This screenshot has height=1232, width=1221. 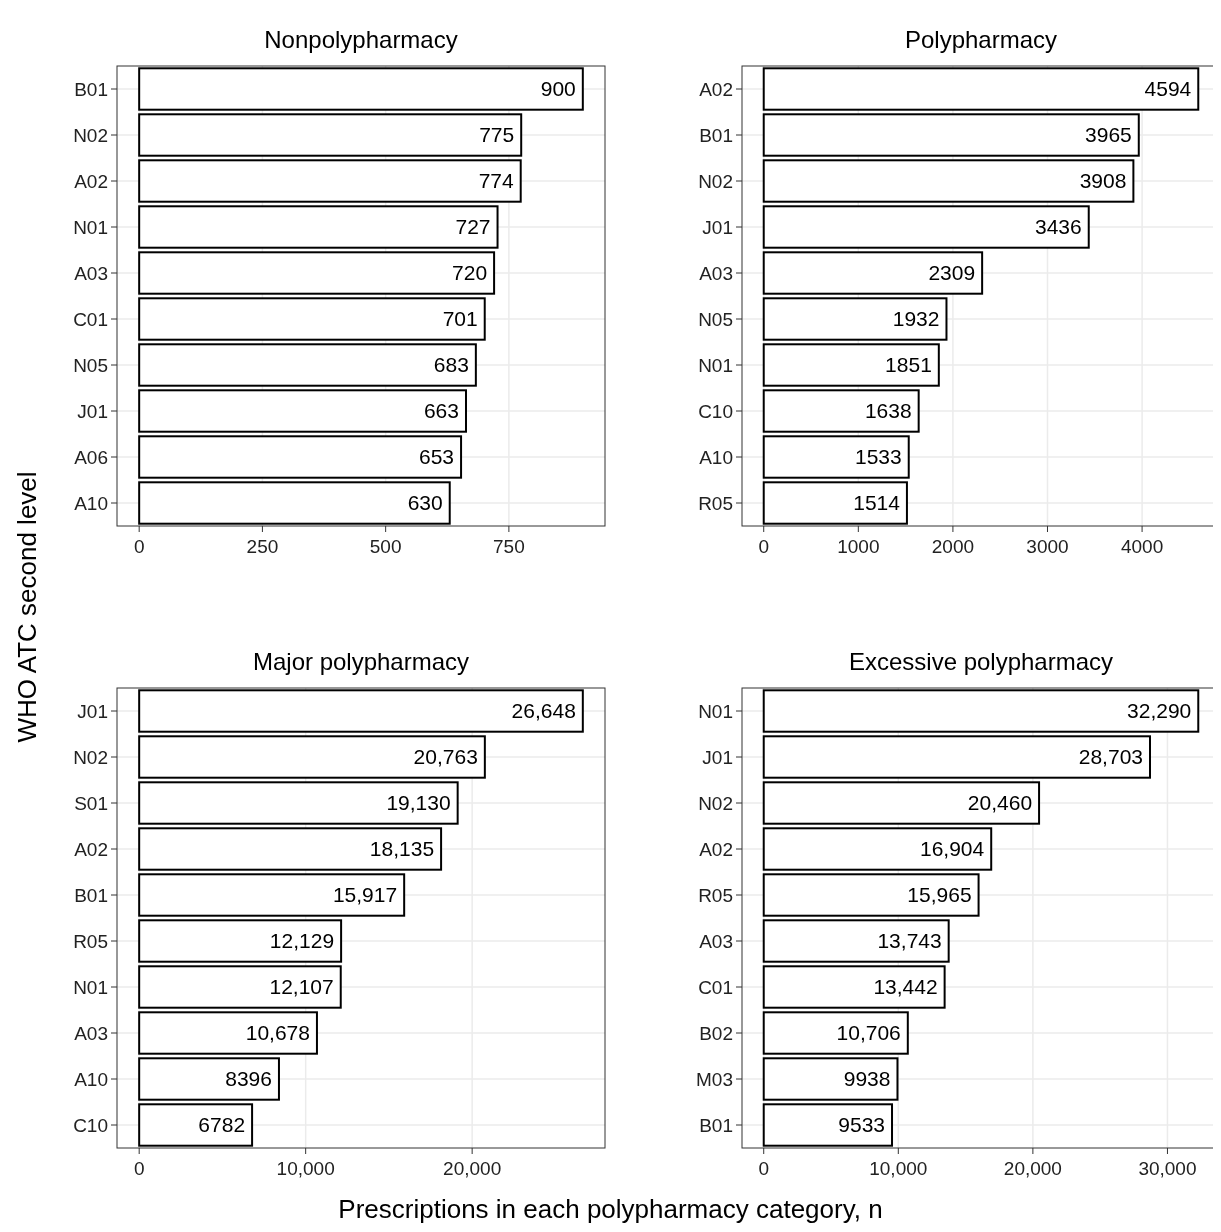 I want to click on x-tick-label: 3000, so click(x=1047, y=546).